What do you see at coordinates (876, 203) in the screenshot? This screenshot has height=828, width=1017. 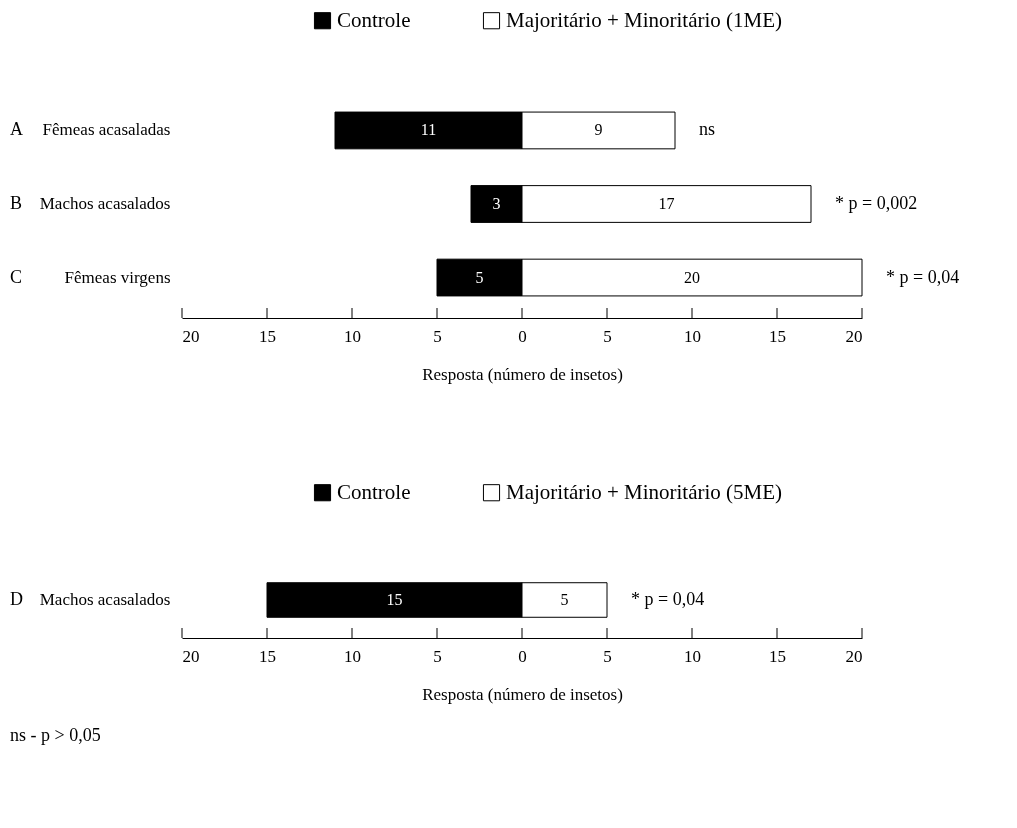 I see `annotation: * p = 0,002` at bounding box center [876, 203].